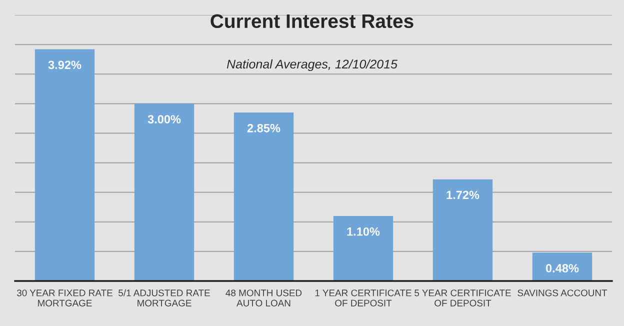 The height and width of the screenshot is (326, 624). What do you see at coordinates (64, 298) in the screenshot?
I see `x-tick-label: 30 YEAR FIXED RATE MORTGAGE` at bounding box center [64, 298].